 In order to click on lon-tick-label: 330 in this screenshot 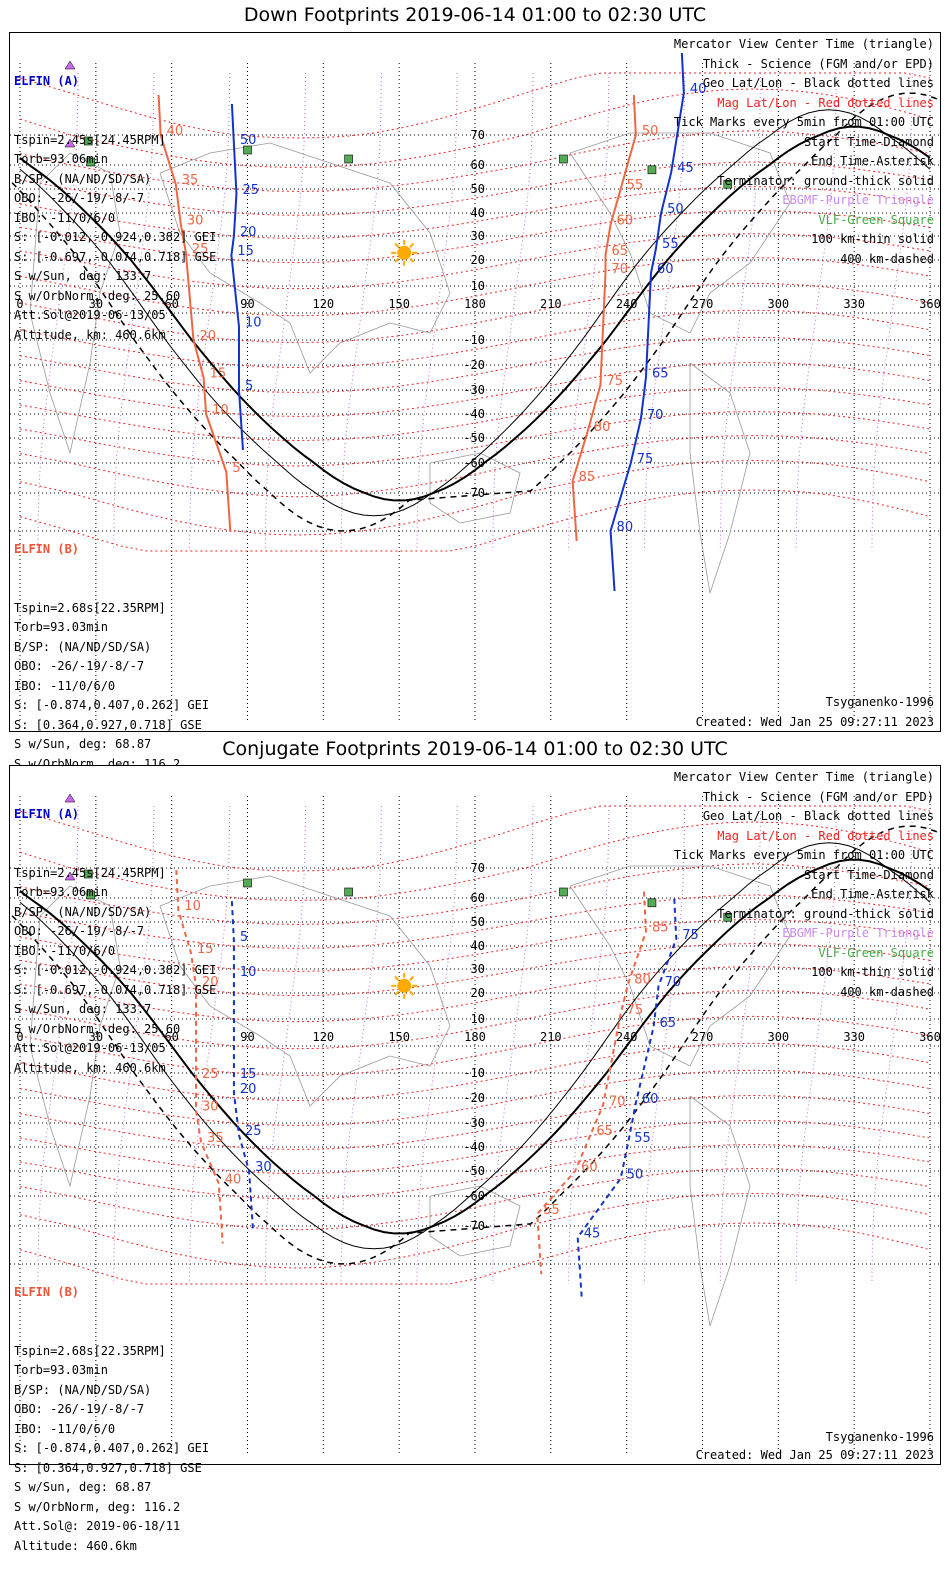, I will do `click(854, 304)`.